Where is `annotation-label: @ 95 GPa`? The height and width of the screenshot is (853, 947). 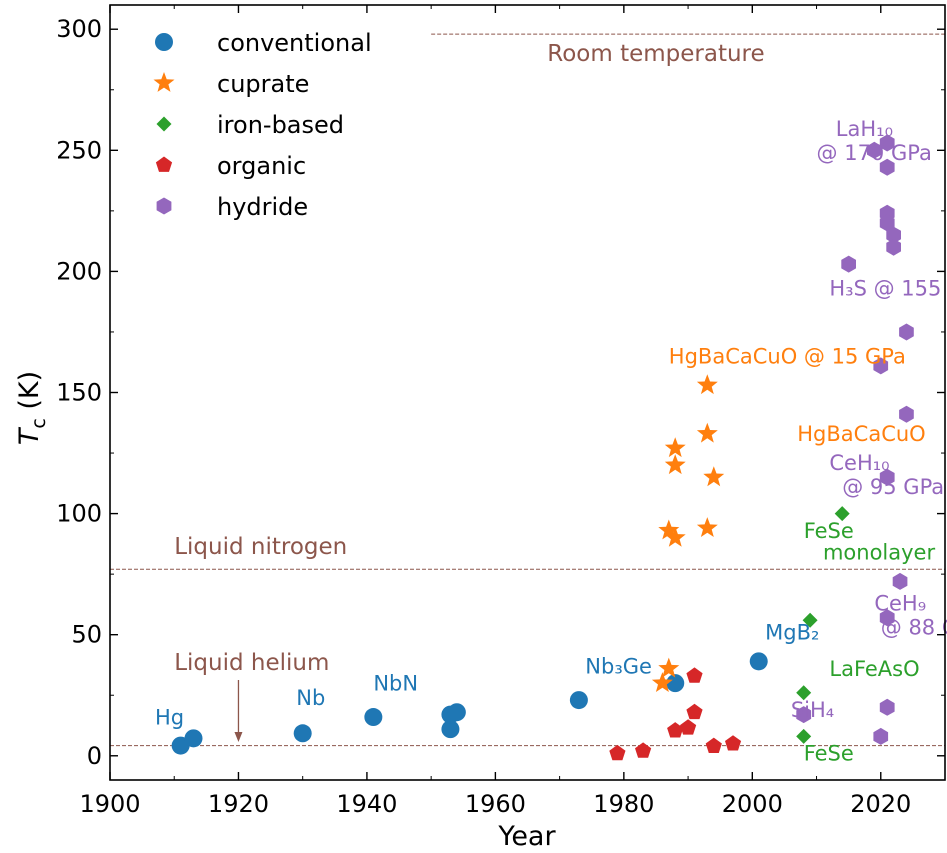
annotation-label: @ 95 GPa is located at coordinates (893, 487).